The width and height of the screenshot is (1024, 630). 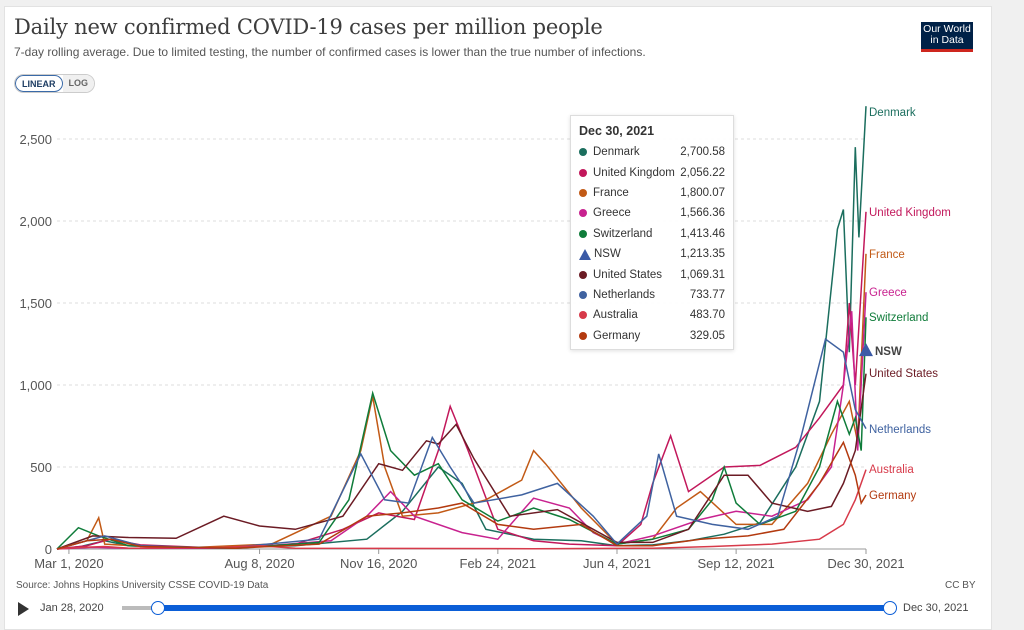 I want to click on end-label-denmark: Denmark, so click(x=892, y=113).